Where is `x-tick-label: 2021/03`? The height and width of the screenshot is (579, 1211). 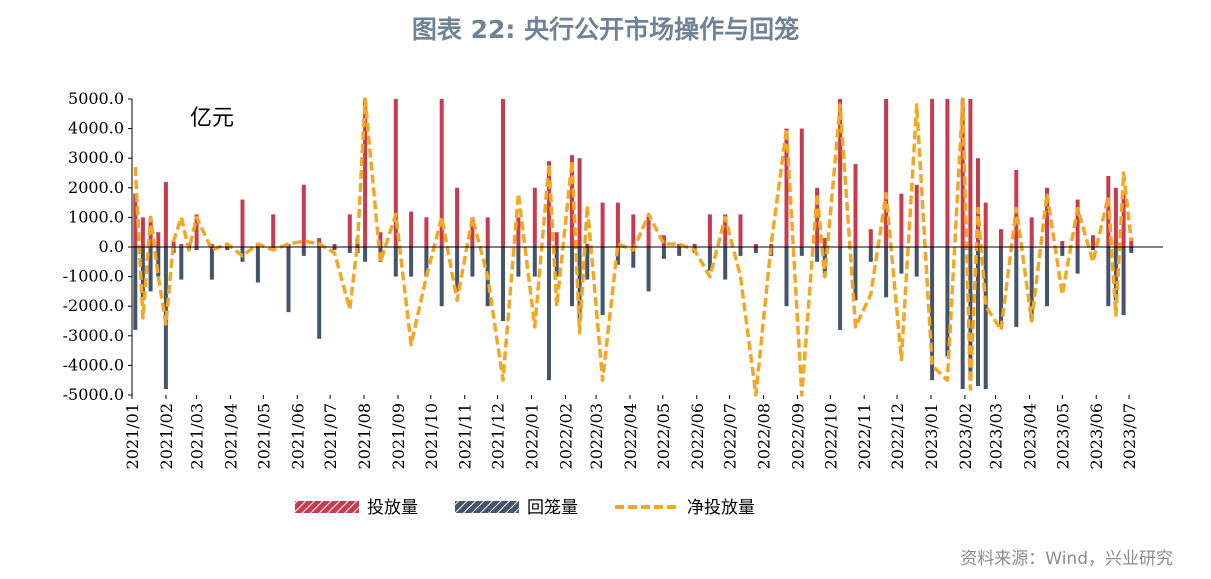
x-tick-label: 2021/03 is located at coordinates (197, 436).